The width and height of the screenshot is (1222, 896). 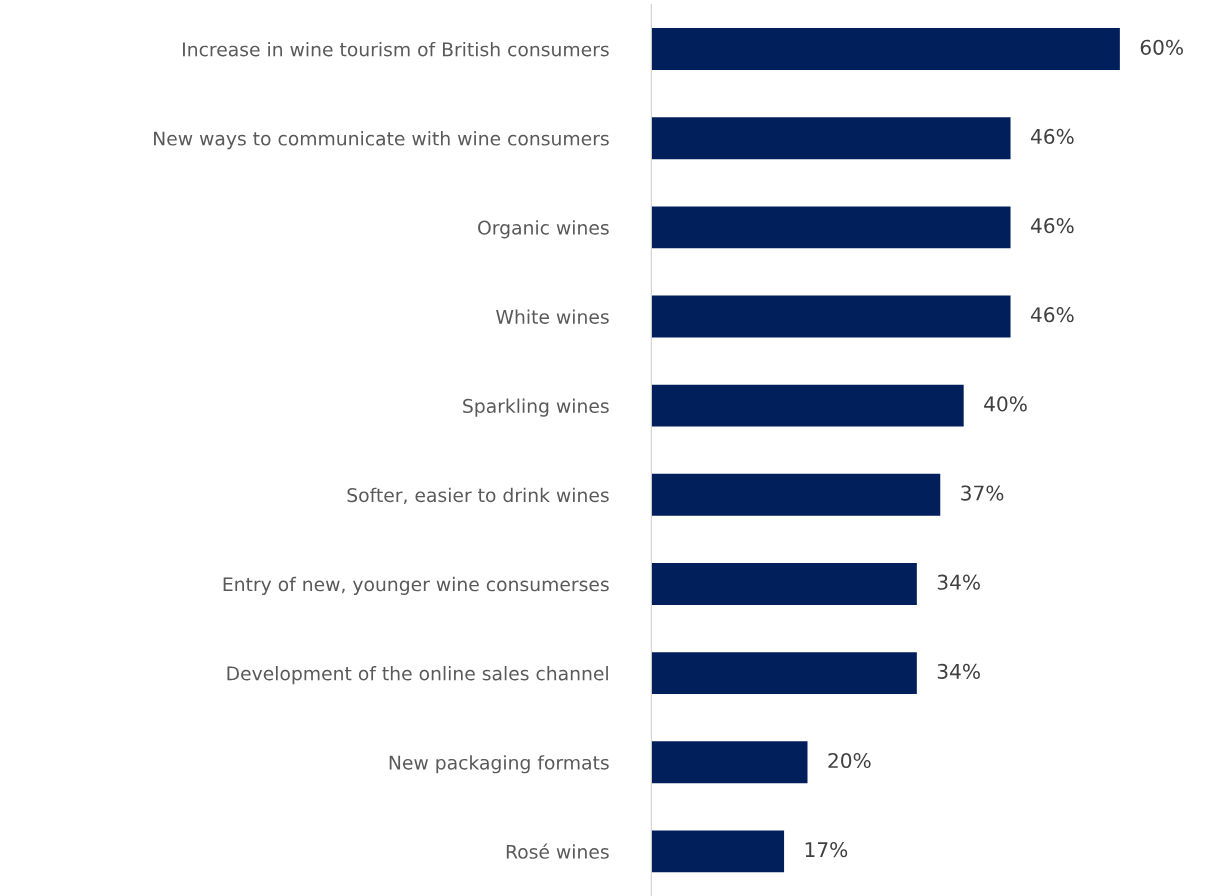 What do you see at coordinates (1161, 47) in the screenshot?
I see `data-label: 60%` at bounding box center [1161, 47].